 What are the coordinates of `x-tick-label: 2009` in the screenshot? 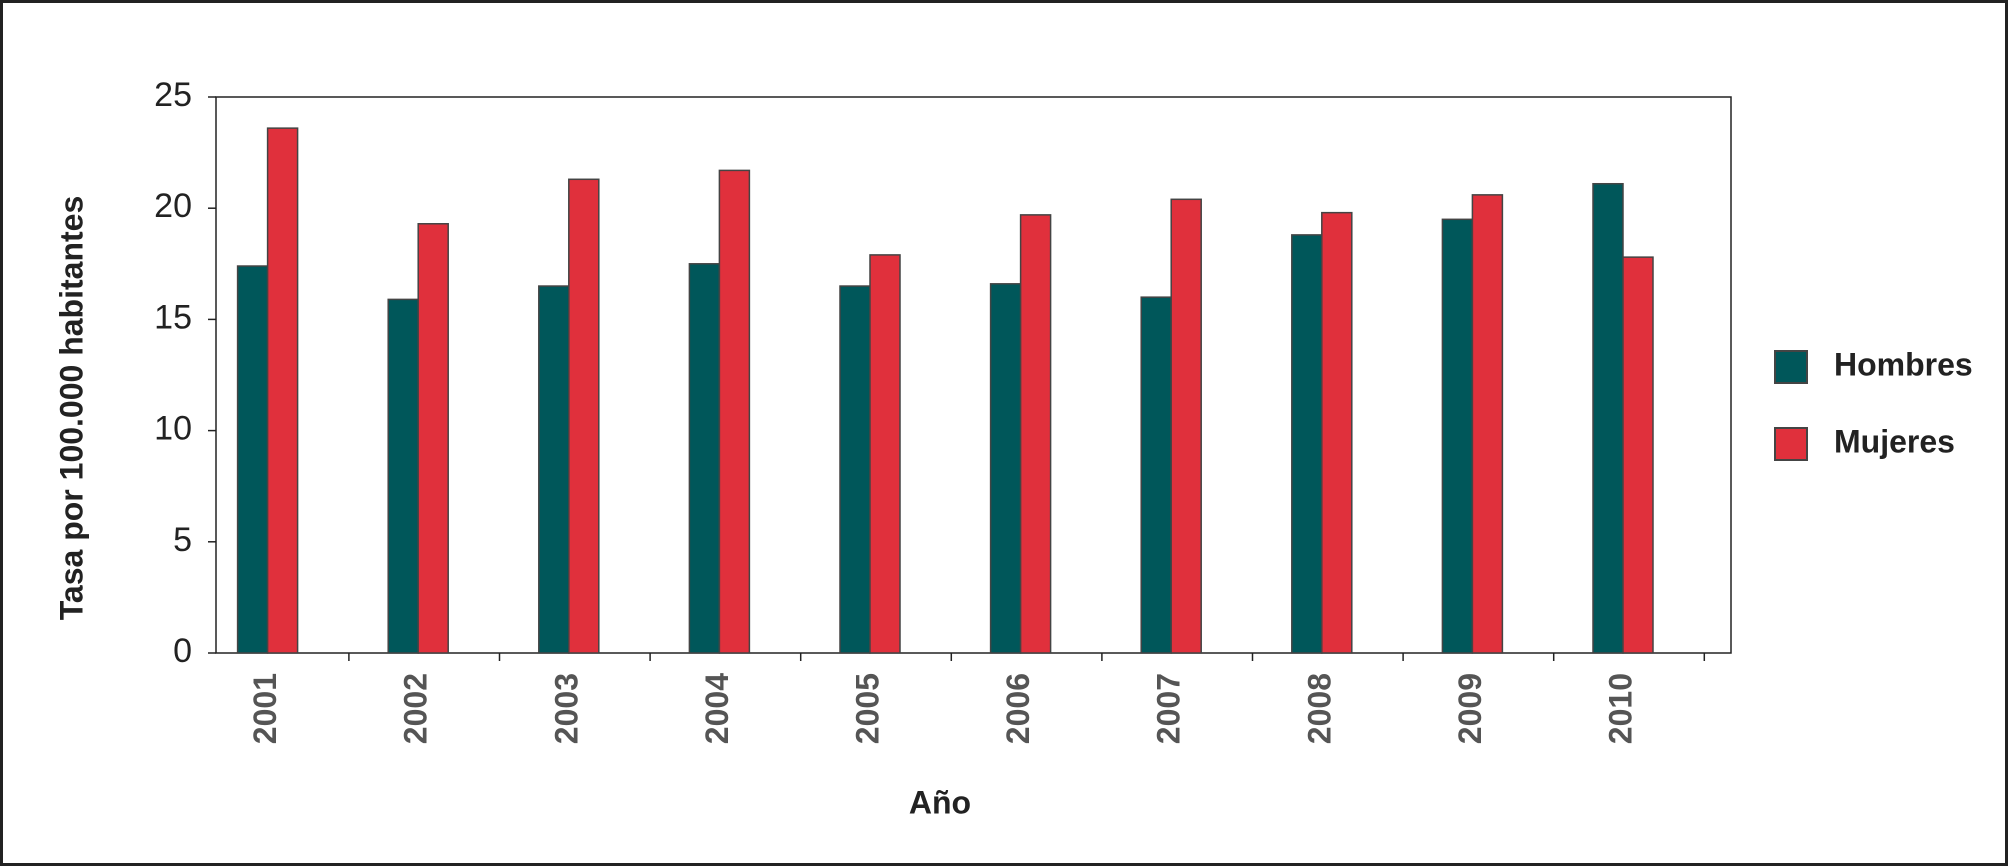 It's located at (1470, 708).